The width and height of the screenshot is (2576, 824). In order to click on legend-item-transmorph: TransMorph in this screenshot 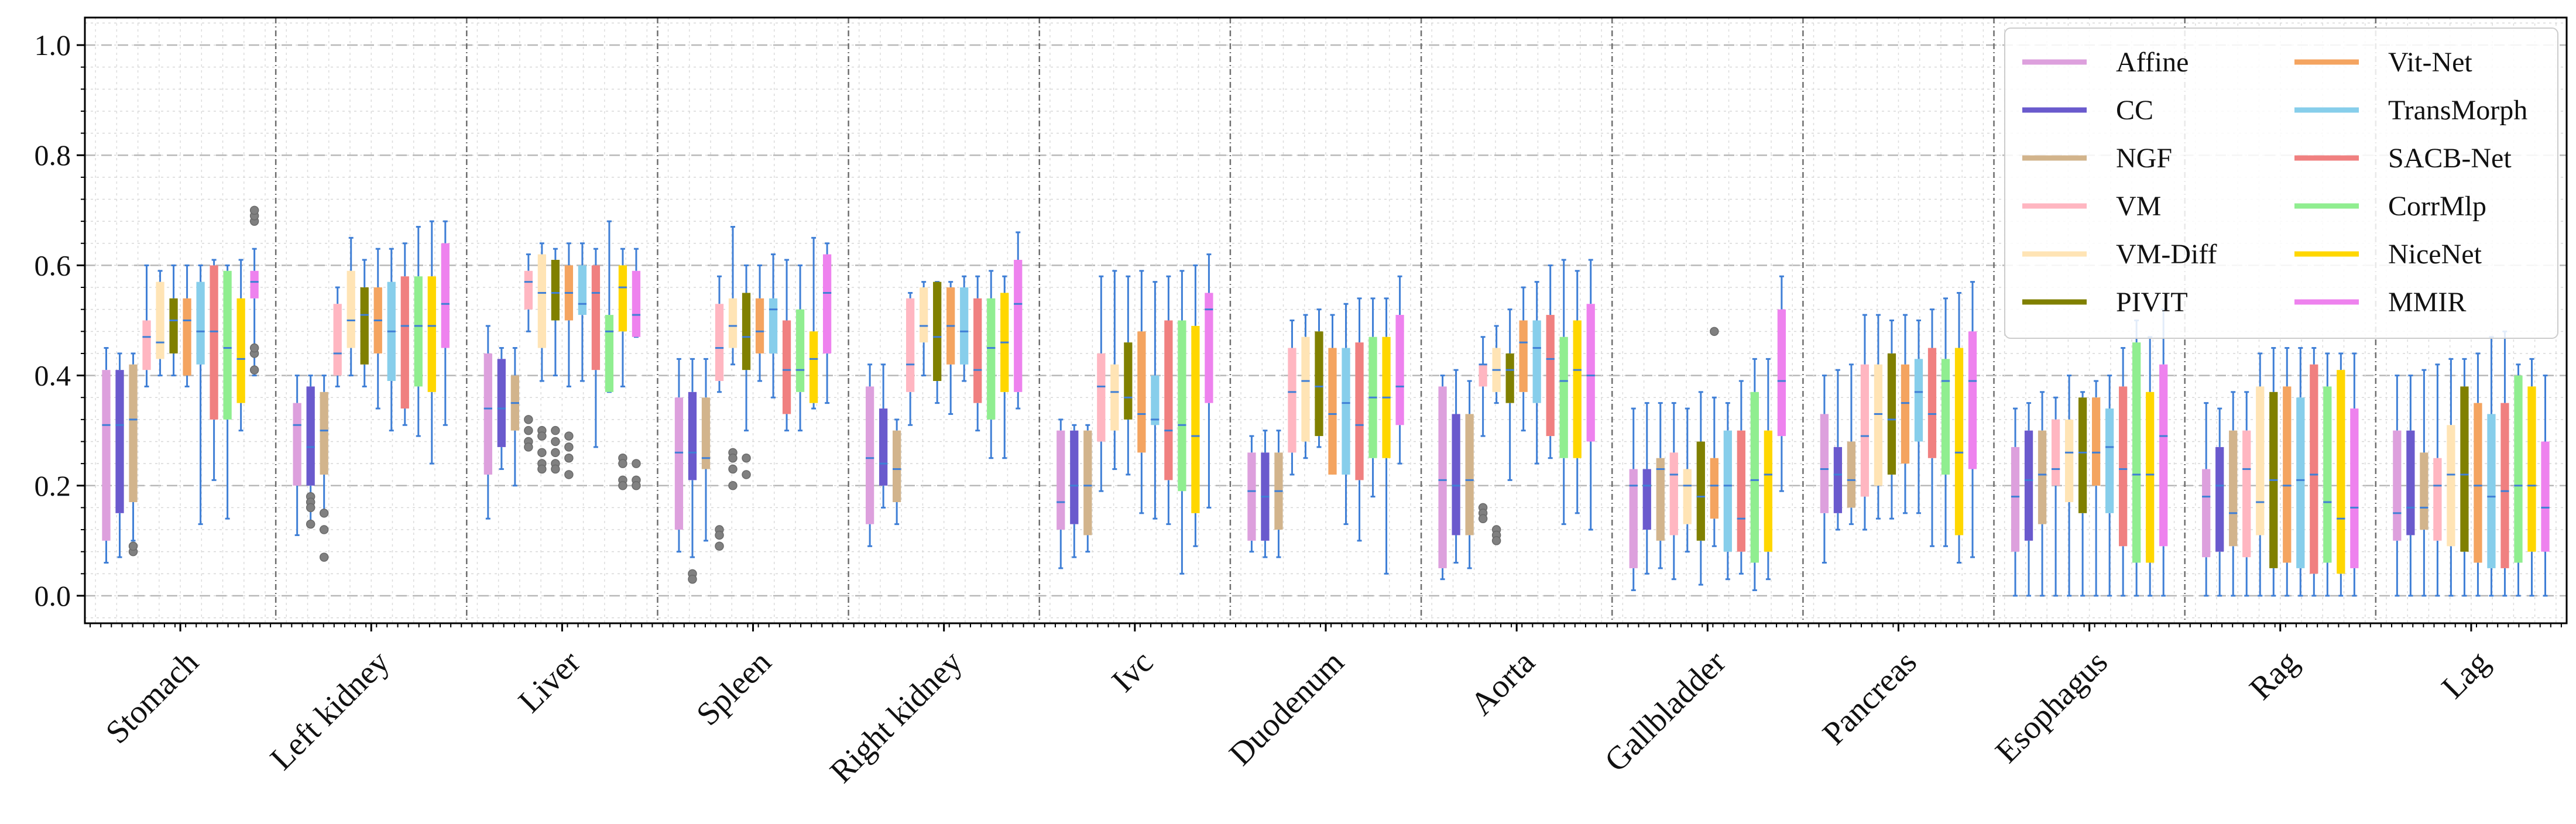, I will do `click(2410, 110)`.